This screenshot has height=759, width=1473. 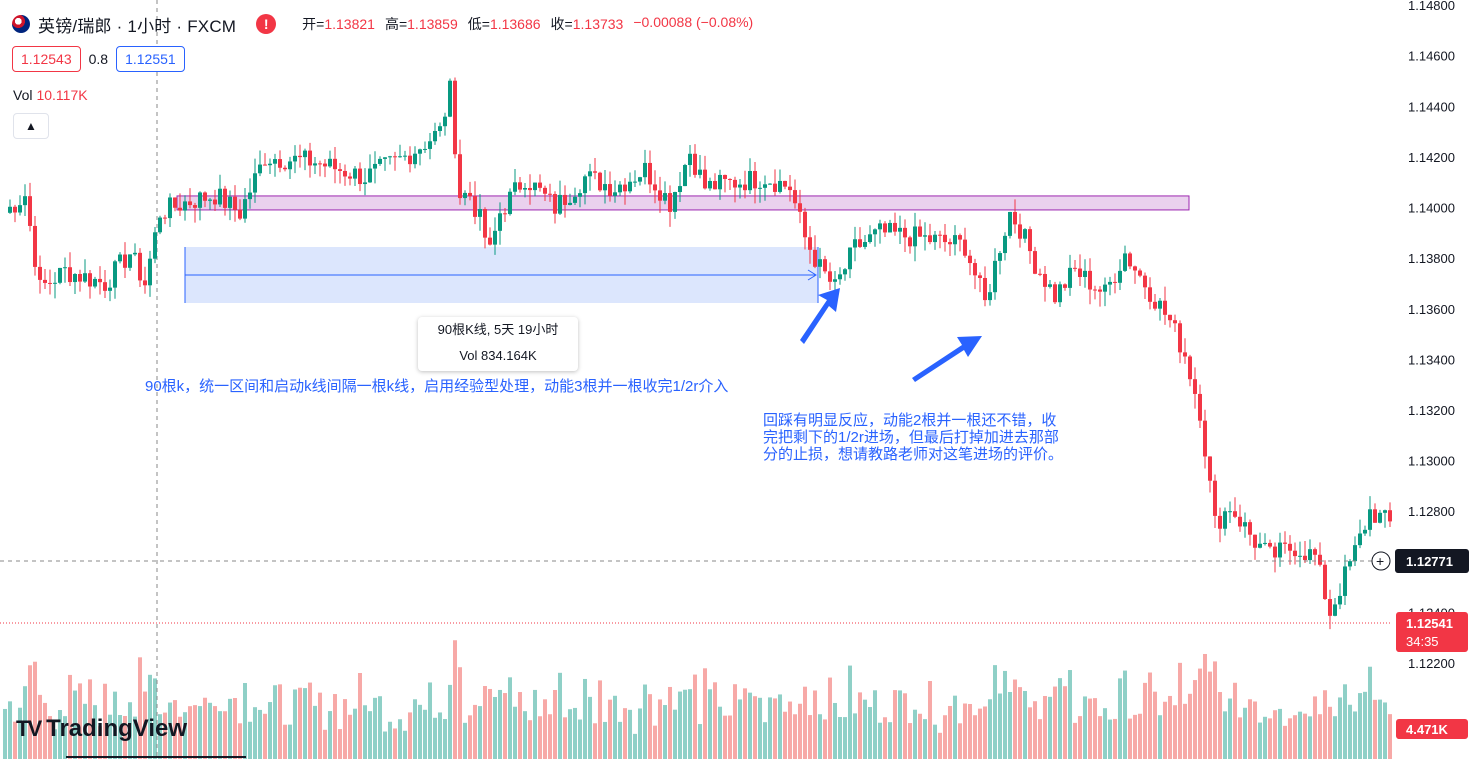 What do you see at coordinates (693, 22) in the screenshot?
I see `change-value: −0.00088 (−0.08%)` at bounding box center [693, 22].